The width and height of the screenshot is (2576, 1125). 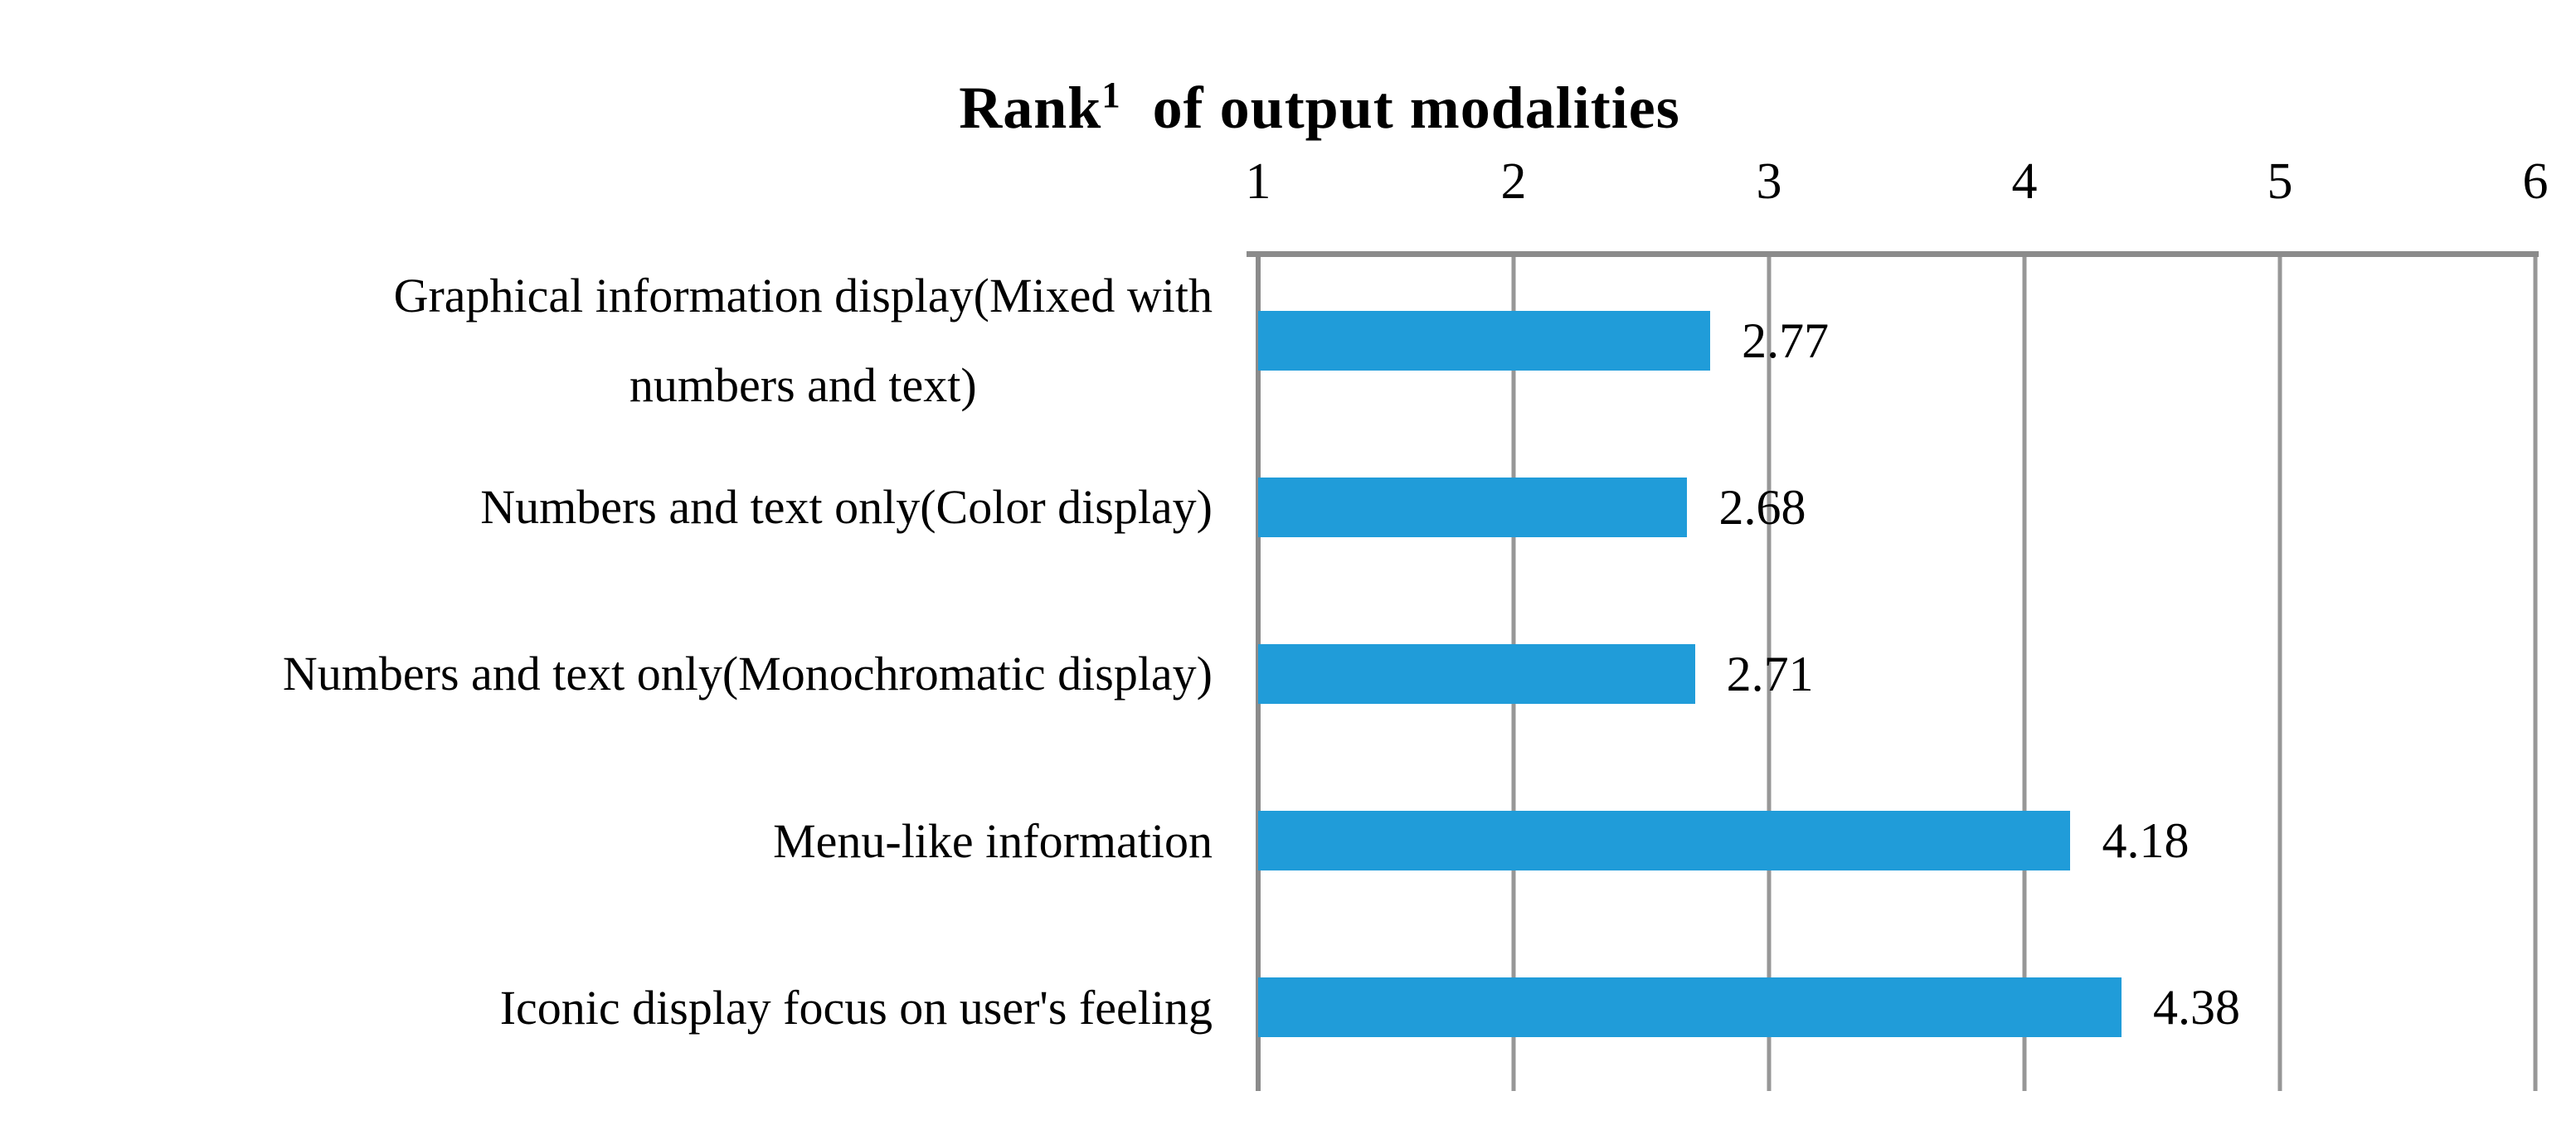 I want to click on chart-title-text: Rank, so click(x=1031, y=108).